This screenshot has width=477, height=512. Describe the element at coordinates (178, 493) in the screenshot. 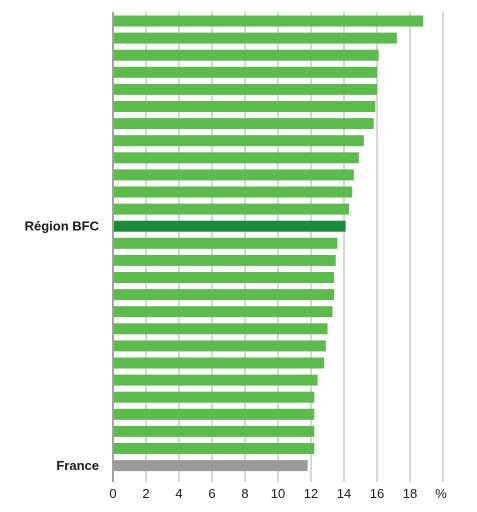

I see `x-tick-label: 4` at that location.